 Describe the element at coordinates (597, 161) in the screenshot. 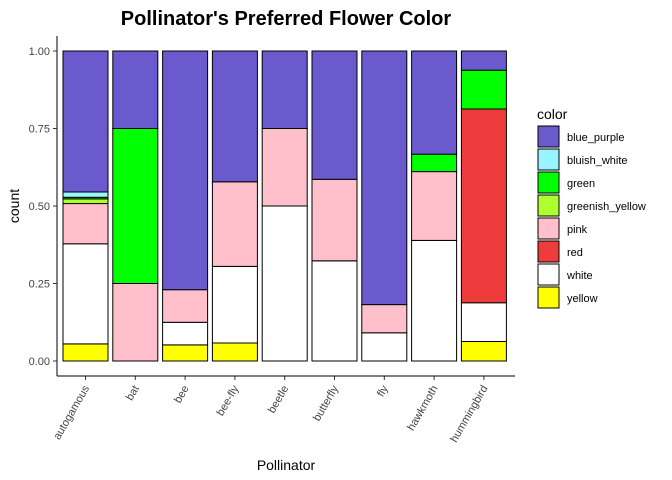

I see `legend-label-bluish_white: bluish_white` at that location.